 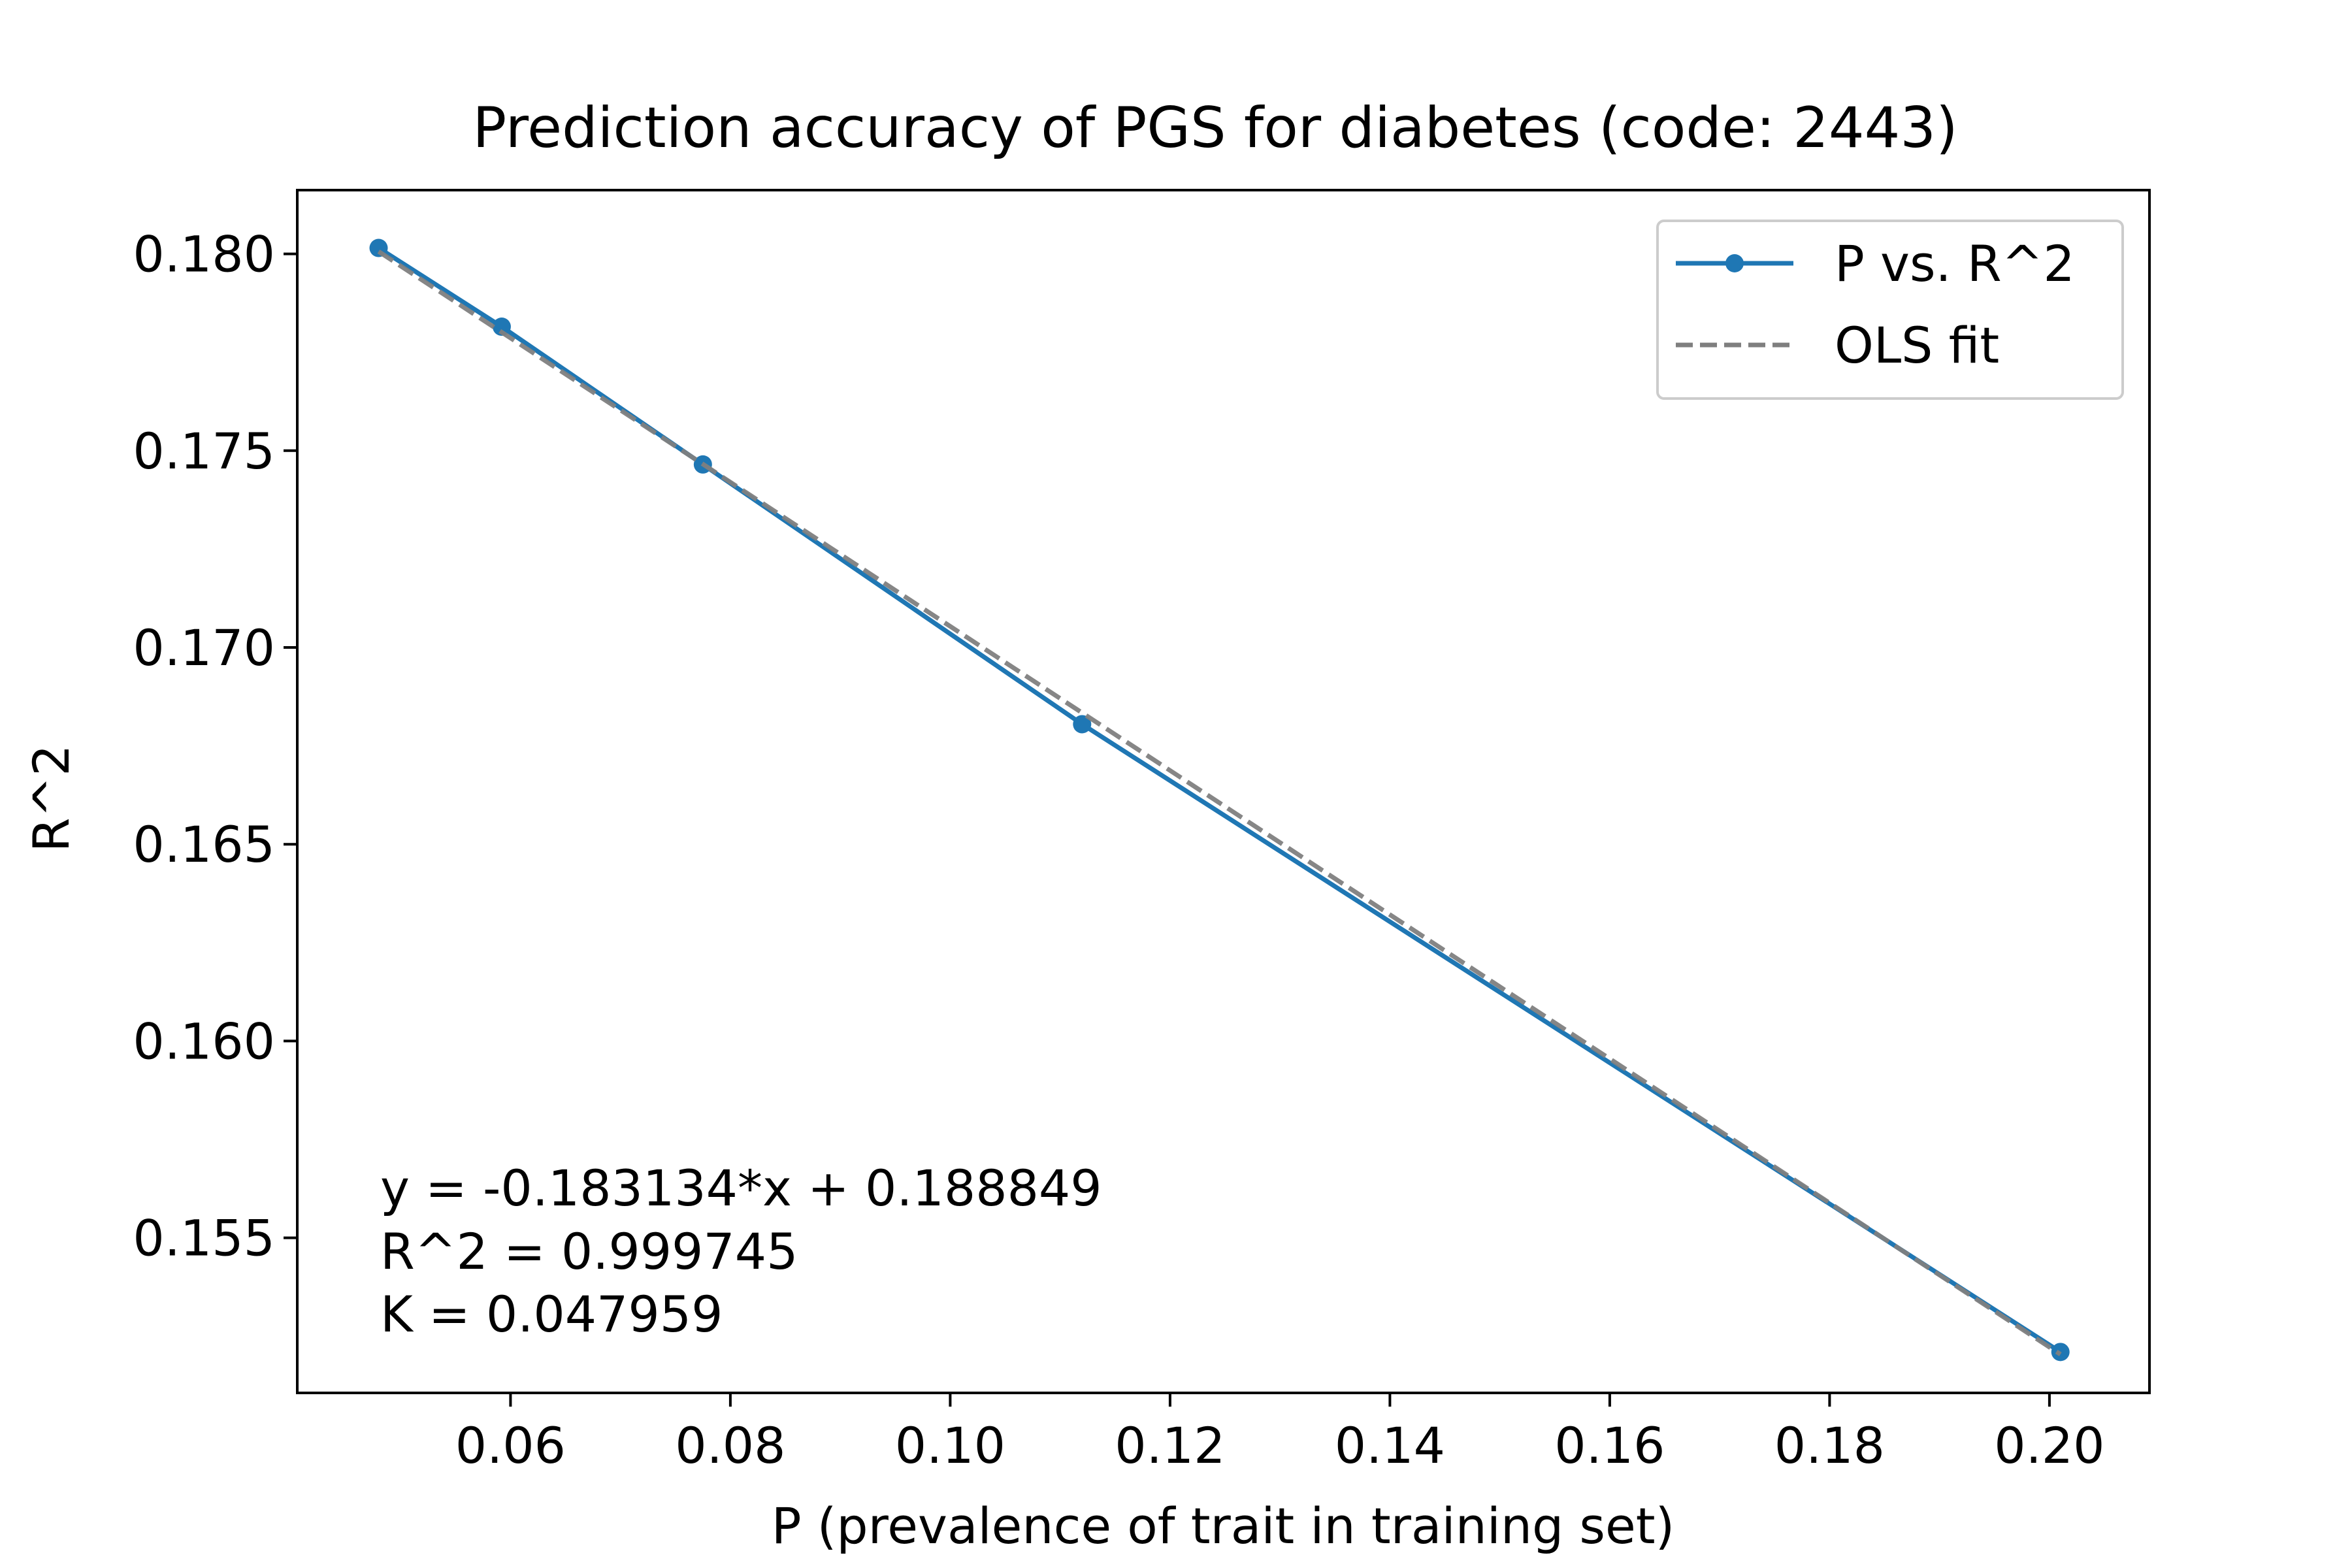 What do you see at coordinates (1390, 1445) in the screenshot?
I see `x-tick-label: 0.14` at bounding box center [1390, 1445].